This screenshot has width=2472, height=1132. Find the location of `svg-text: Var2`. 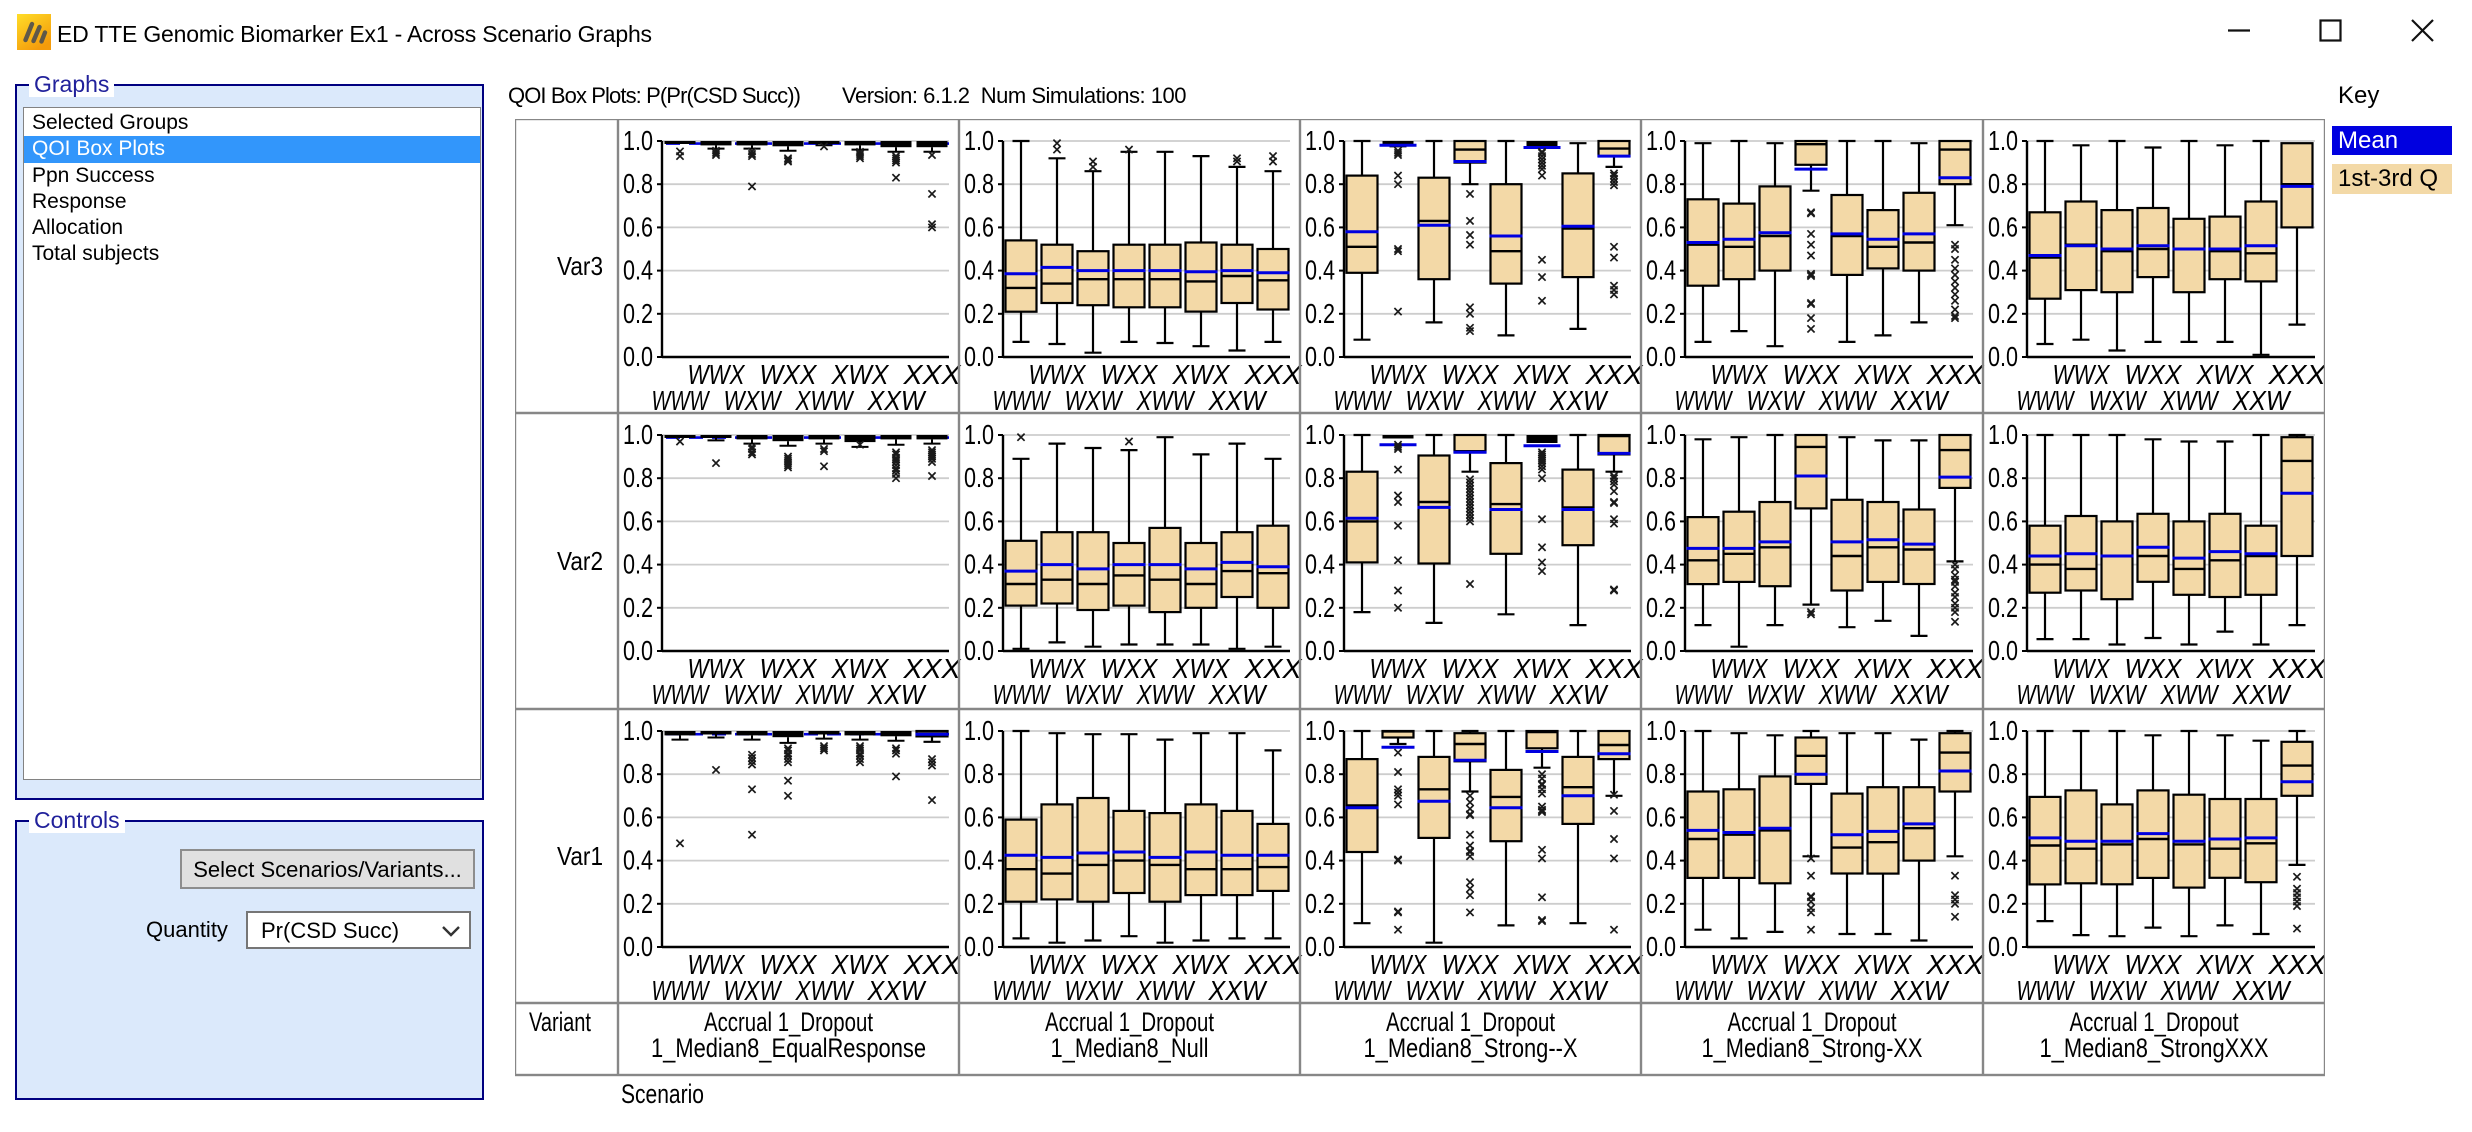

svg-text: Var2 is located at coordinates (580, 561).